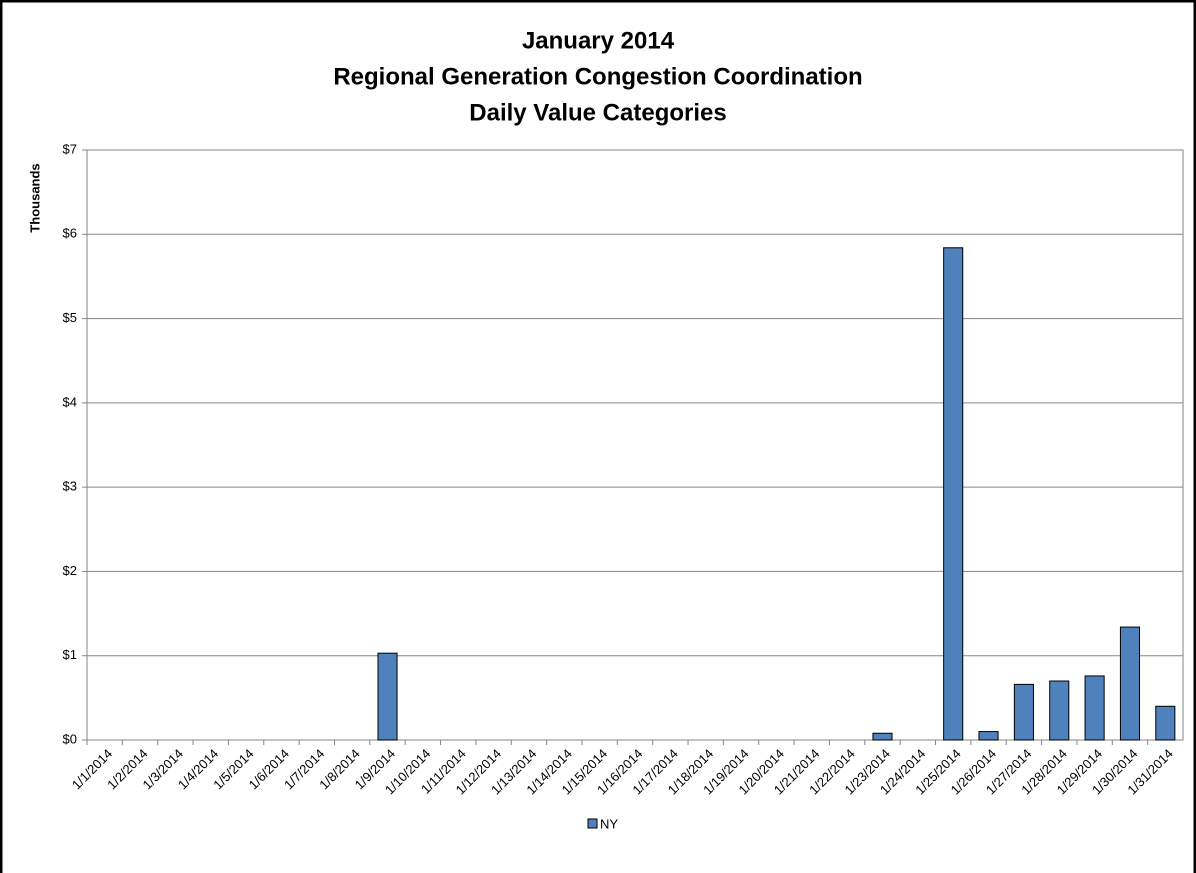  What do you see at coordinates (70, 233) in the screenshot?
I see `y-tick-label: $6` at bounding box center [70, 233].